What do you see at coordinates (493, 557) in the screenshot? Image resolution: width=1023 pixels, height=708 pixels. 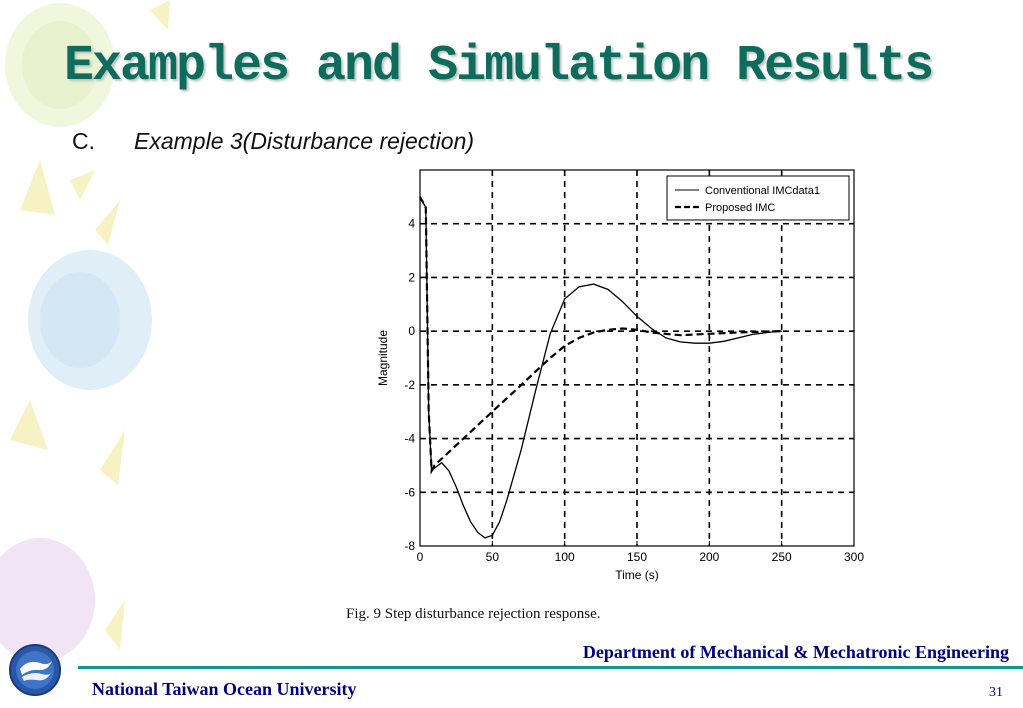 I see `x-tick-label: 50` at bounding box center [493, 557].